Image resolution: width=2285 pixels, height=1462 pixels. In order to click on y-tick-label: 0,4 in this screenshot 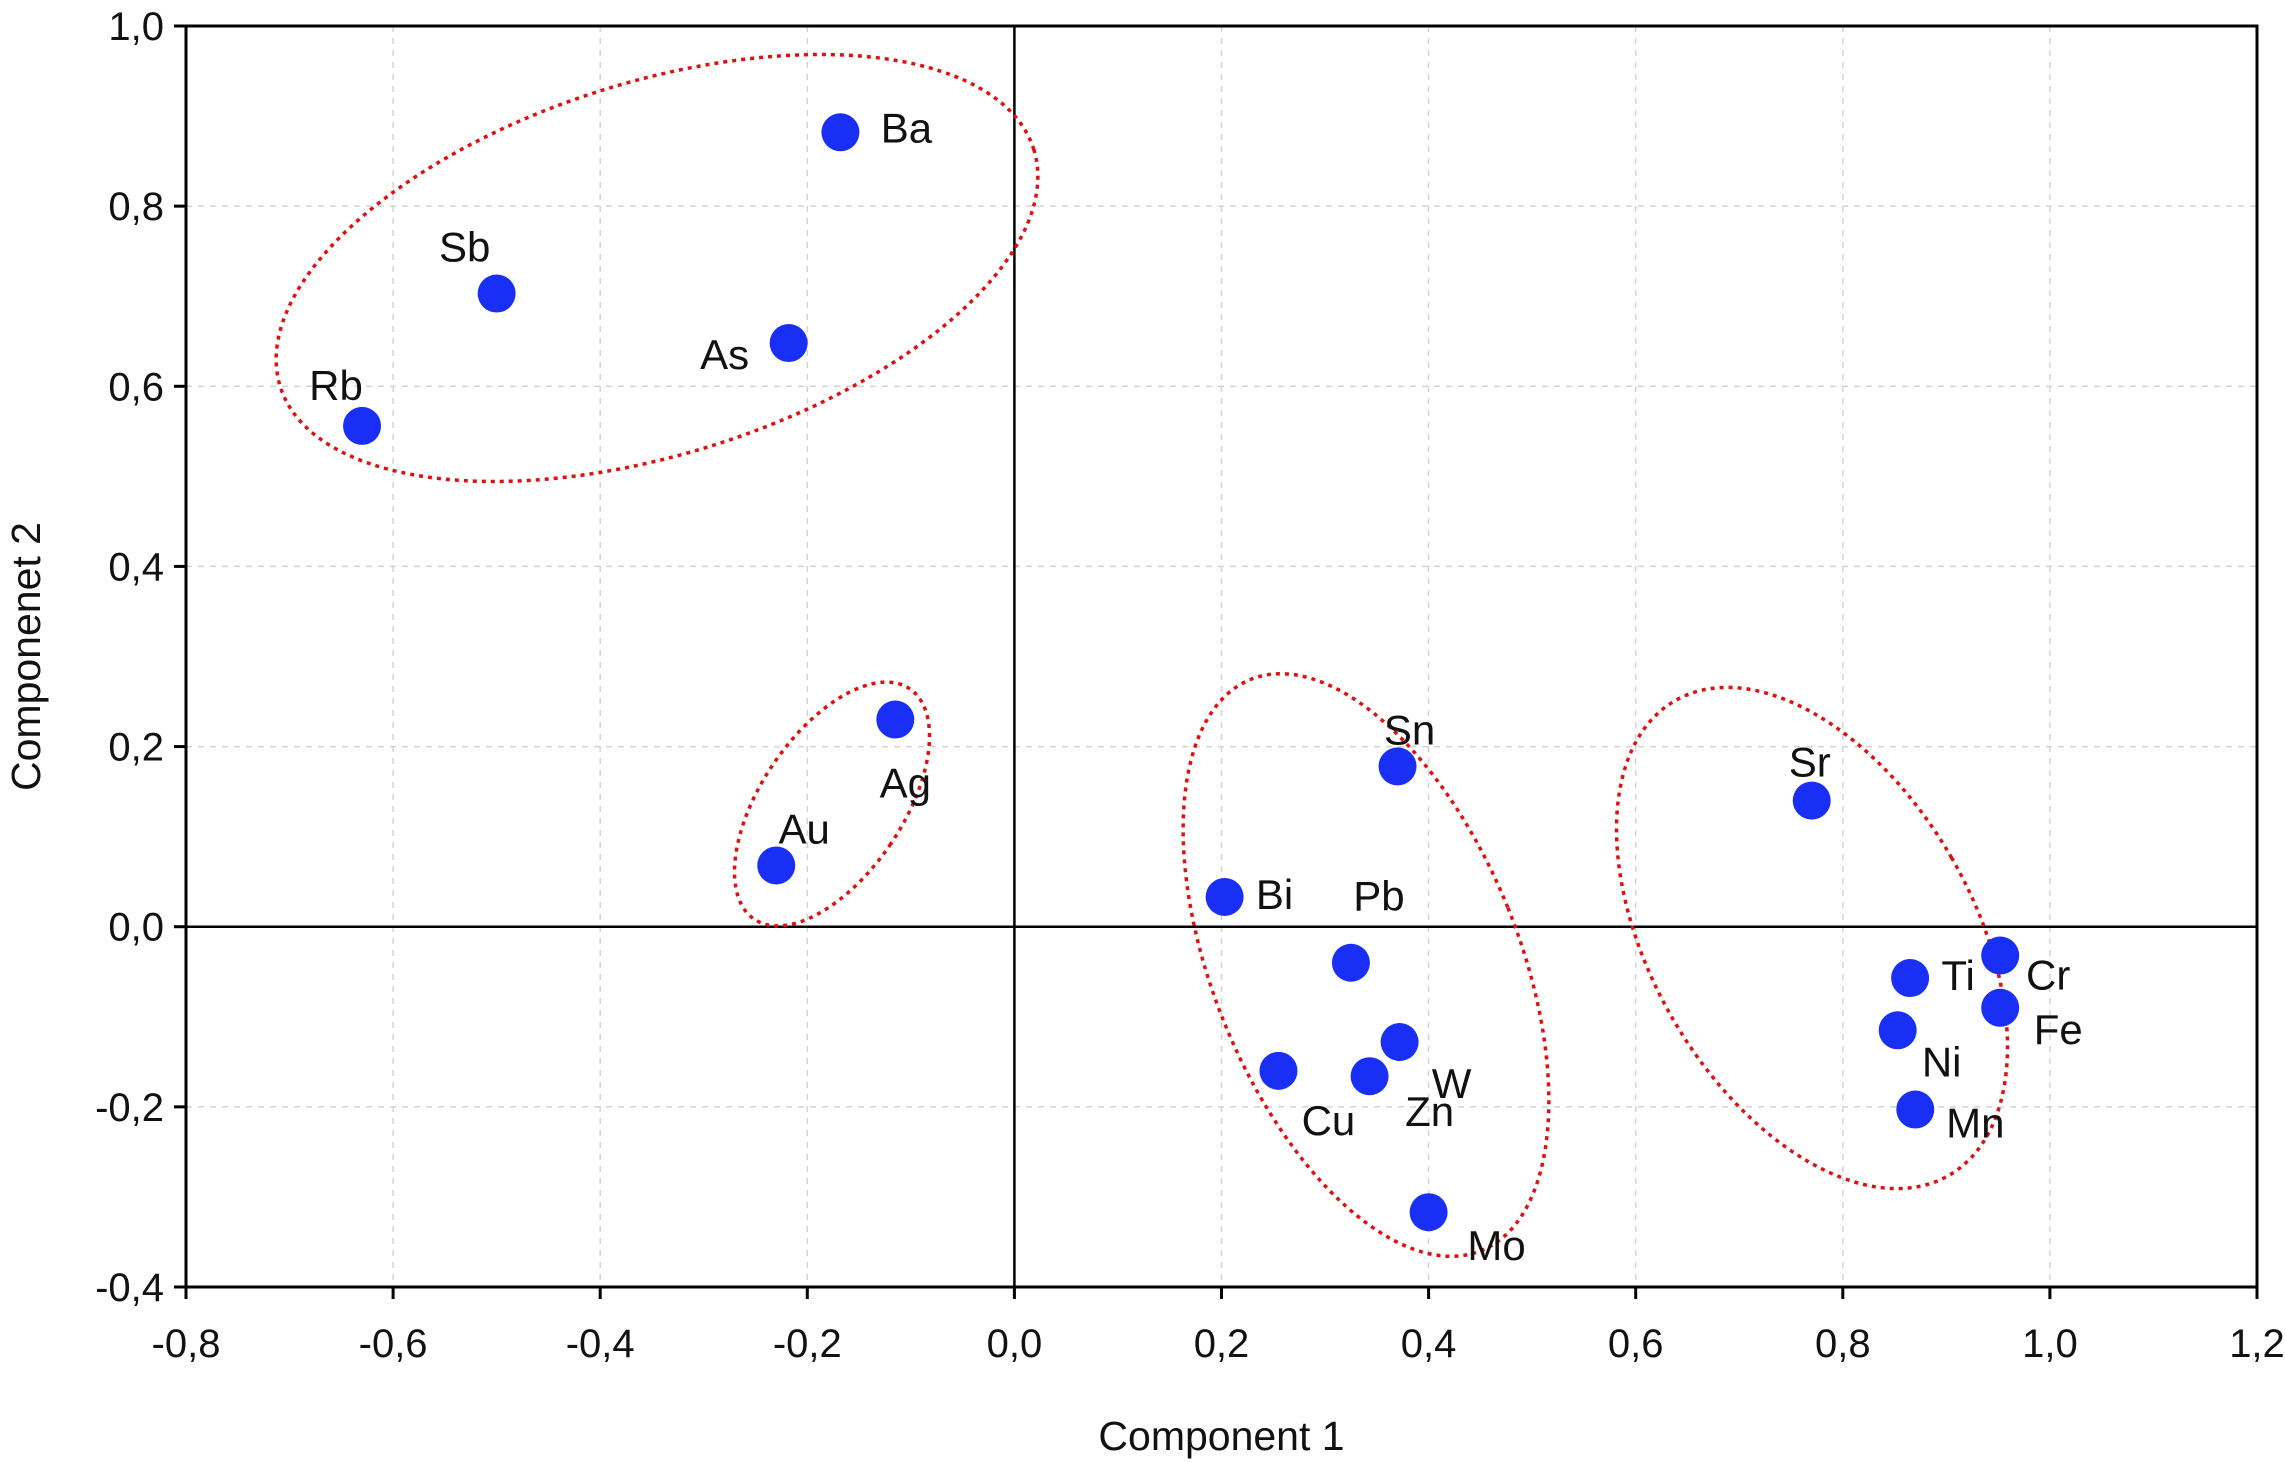, I will do `click(136, 567)`.